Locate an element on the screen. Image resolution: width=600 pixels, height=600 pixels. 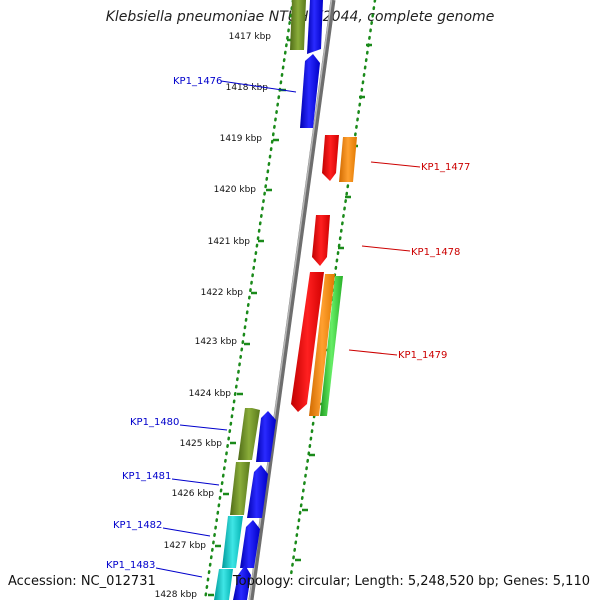
reverse-genes is located at coordinates (324, 275).